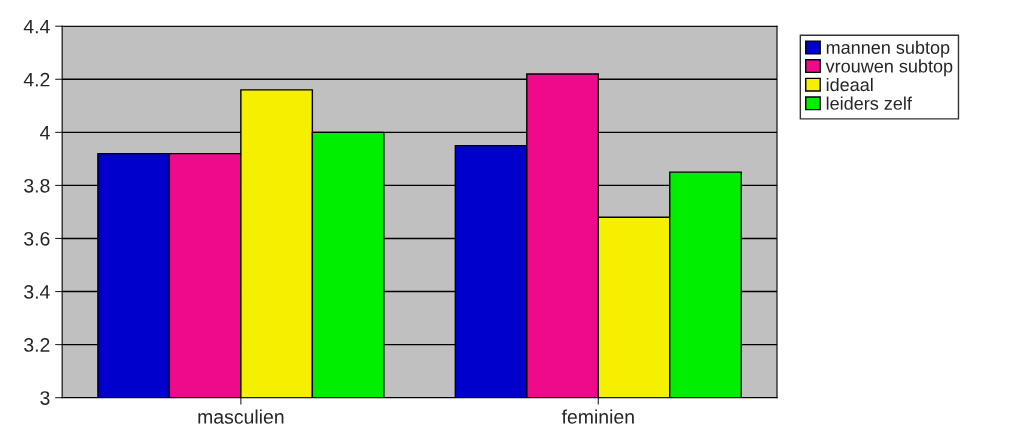 Image resolution: width=1036 pixels, height=437 pixels. Describe the element at coordinates (36, 79) in the screenshot. I see `y-tick-label: 4.2` at that location.